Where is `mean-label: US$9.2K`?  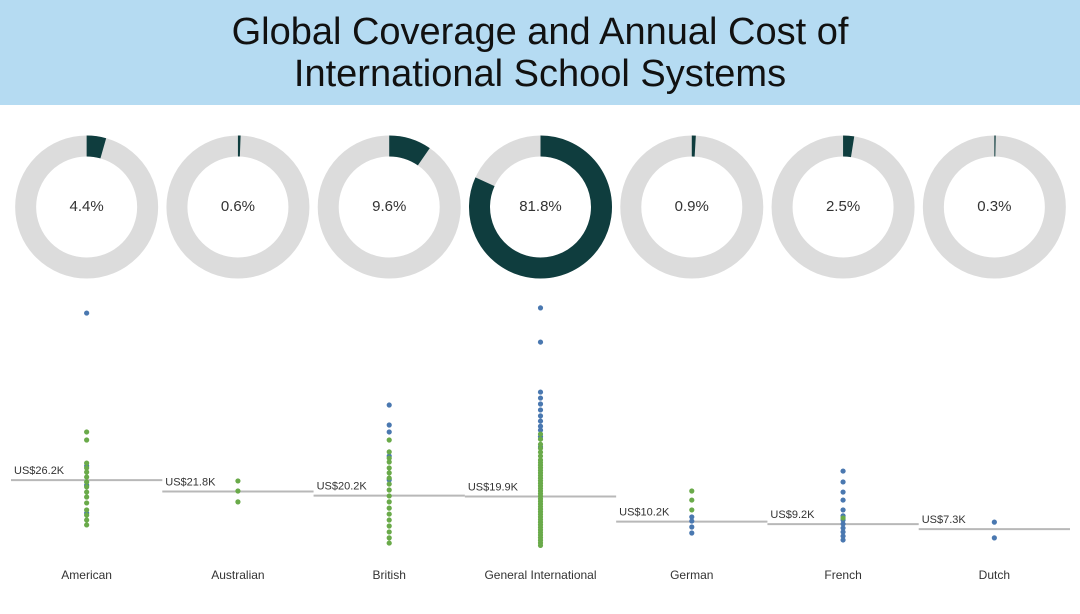 mean-label: US$9.2K is located at coordinates (792, 515).